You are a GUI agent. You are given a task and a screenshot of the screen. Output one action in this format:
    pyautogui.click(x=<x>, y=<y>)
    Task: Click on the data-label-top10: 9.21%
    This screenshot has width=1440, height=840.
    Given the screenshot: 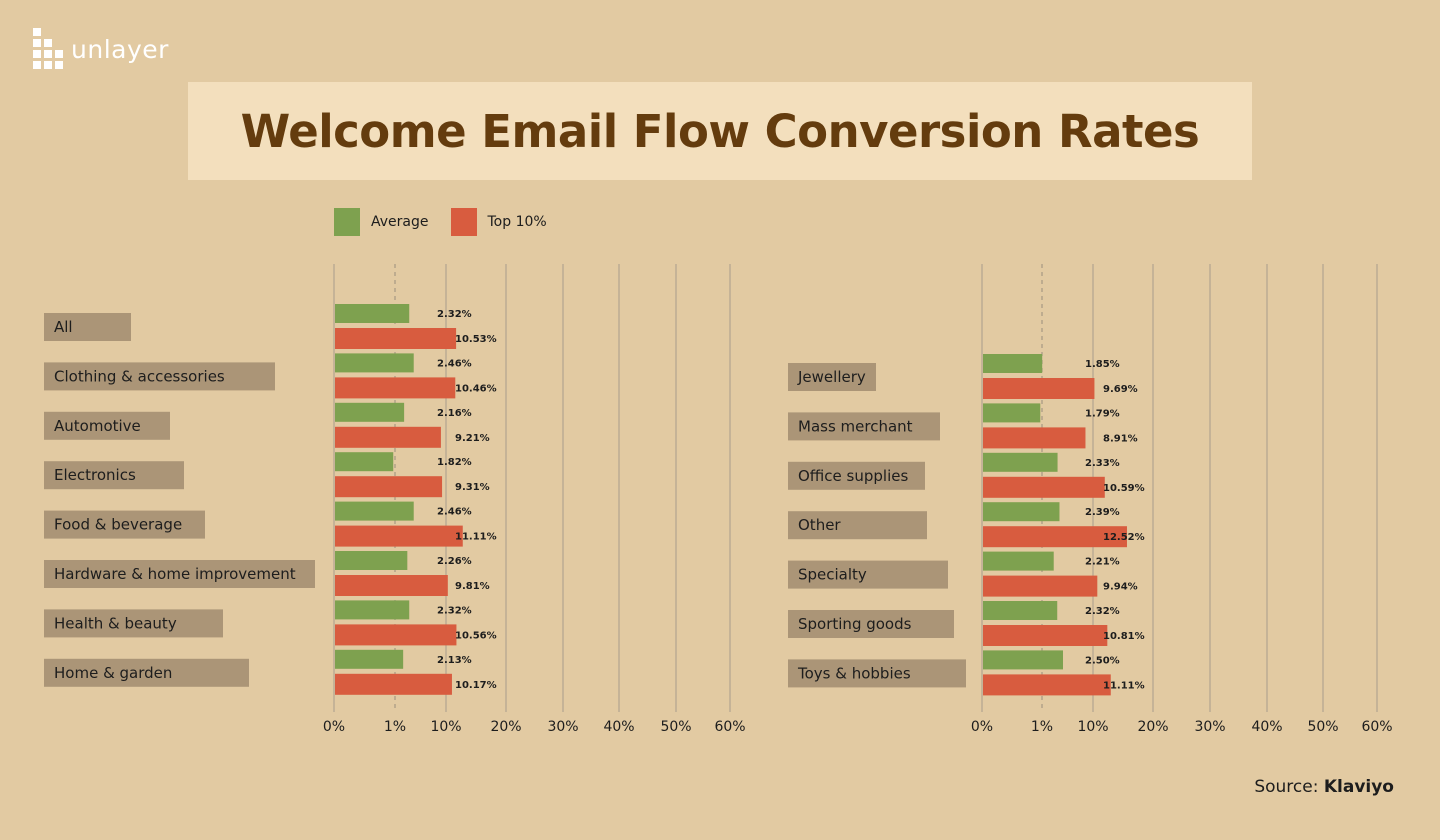 What is the action you would take?
    pyautogui.click(x=472, y=438)
    